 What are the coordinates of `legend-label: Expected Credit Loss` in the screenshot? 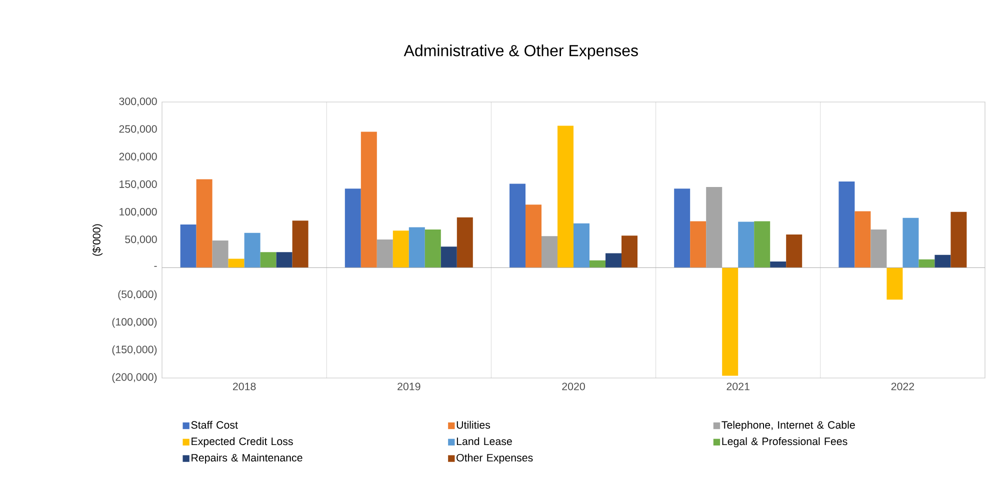 It's located at (242, 442).